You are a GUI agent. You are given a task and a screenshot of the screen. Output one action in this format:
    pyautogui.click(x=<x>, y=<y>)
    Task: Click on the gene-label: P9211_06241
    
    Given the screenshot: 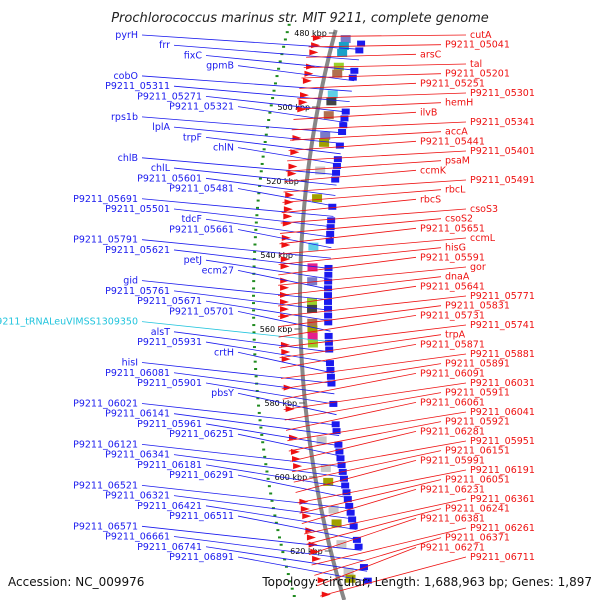 What is the action you would take?
    pyautogui.click(x=477, y=509)
    